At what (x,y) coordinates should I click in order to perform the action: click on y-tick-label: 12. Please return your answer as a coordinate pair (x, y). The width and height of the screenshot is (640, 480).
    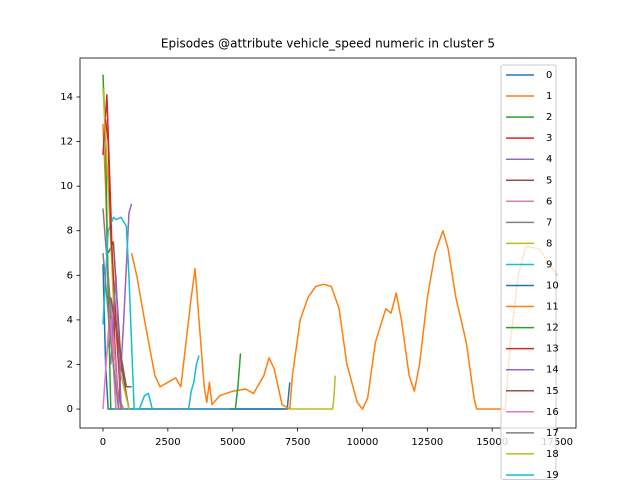
    Looking at the image, I should click on (66, 142).